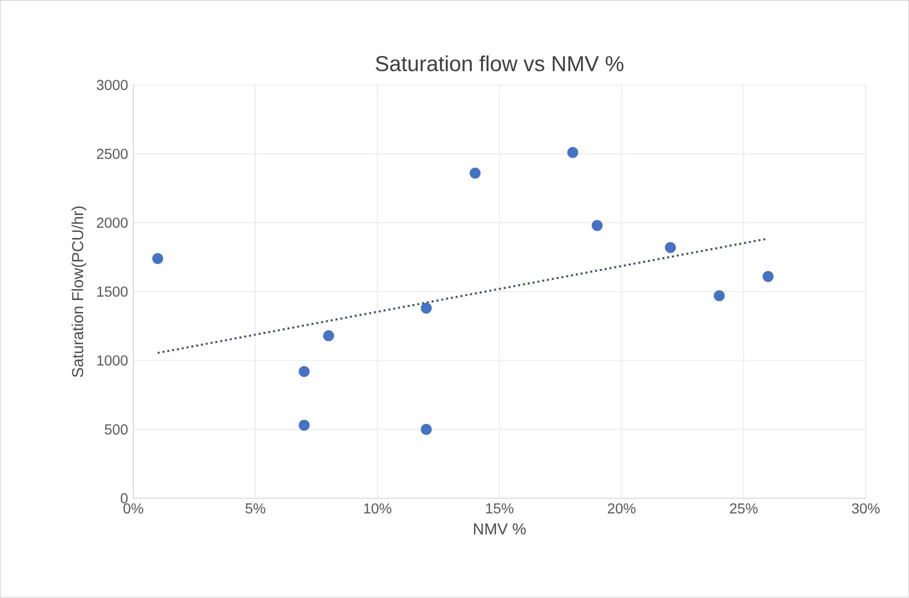 The width and height of the screenshot is (909, 598). I want to click on x-tick-label: 10%, so click(378, 509).